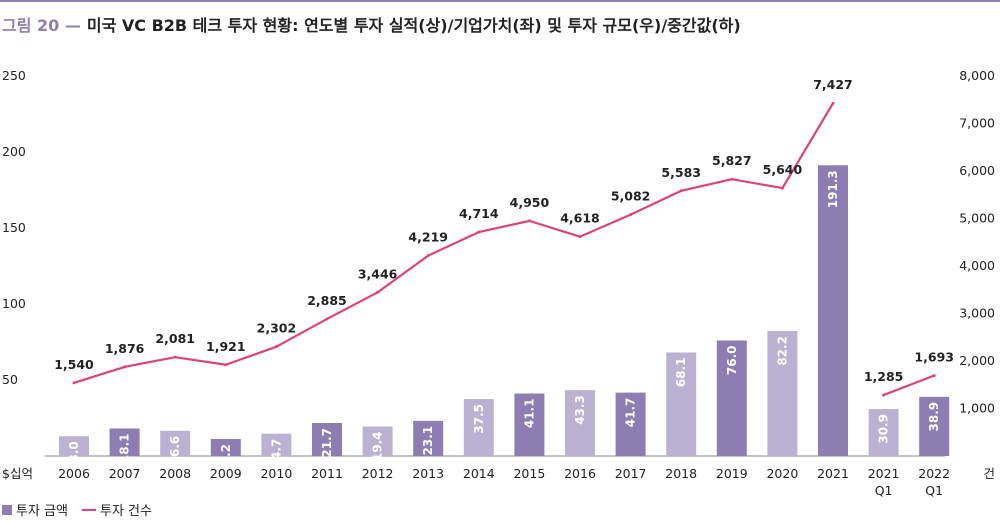  What do you see at coordinates (125, 473) in the screenshot?
I see `x-tick-label: 2007` at bounding box center [125, 473].